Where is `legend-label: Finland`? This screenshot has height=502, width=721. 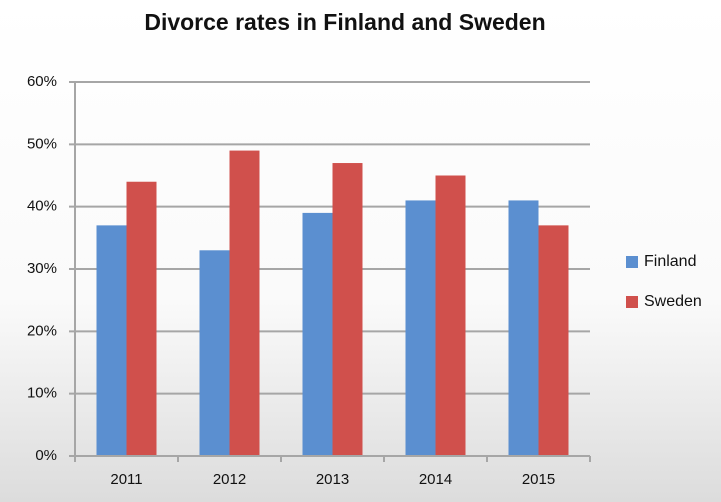 legend-label: Finland is located at coordinates (670, 261).